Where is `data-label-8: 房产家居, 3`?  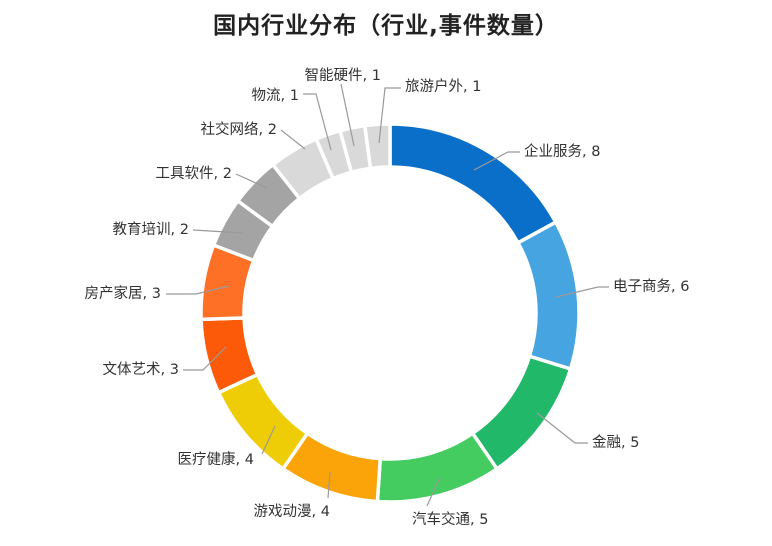 data-label-8: 房产家居, 3 is located at coordinates (123, 293).